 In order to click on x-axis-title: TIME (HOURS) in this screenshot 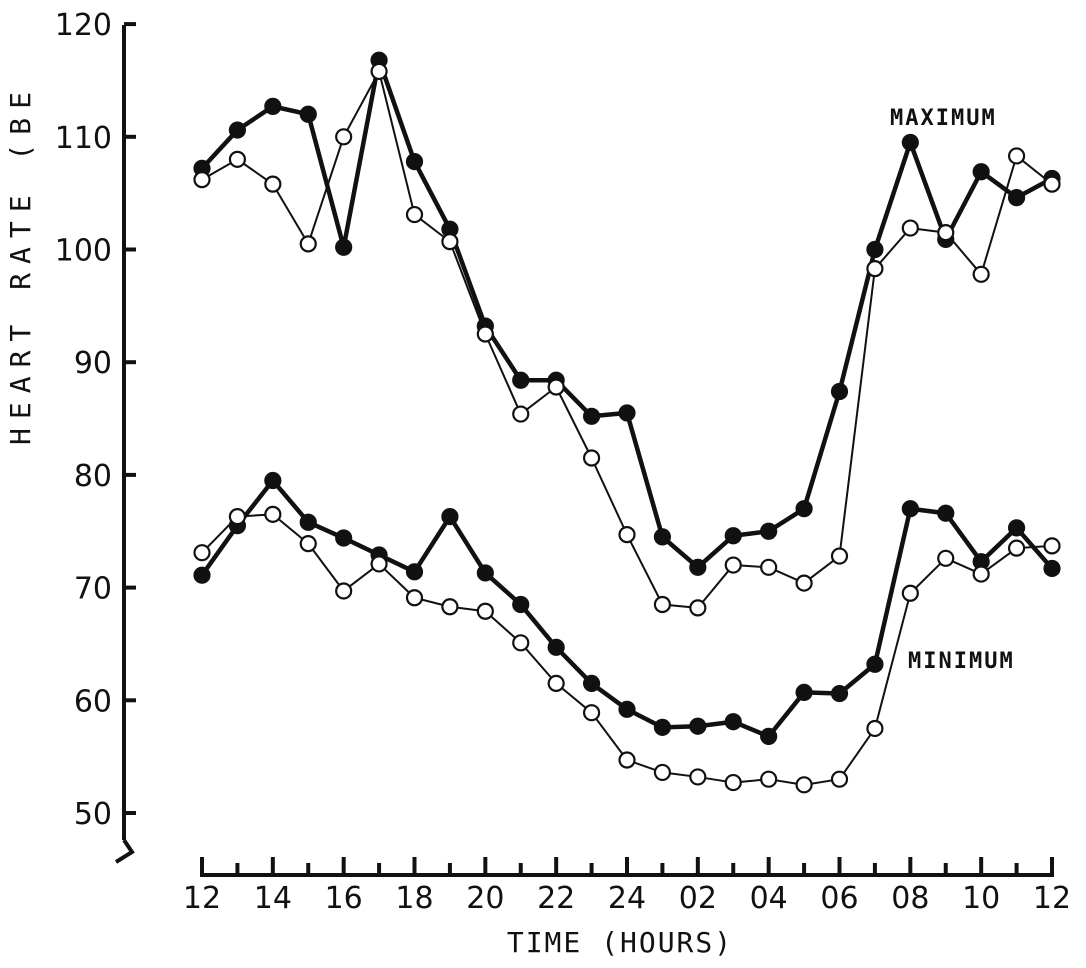, I will do `click(620, 942)`.